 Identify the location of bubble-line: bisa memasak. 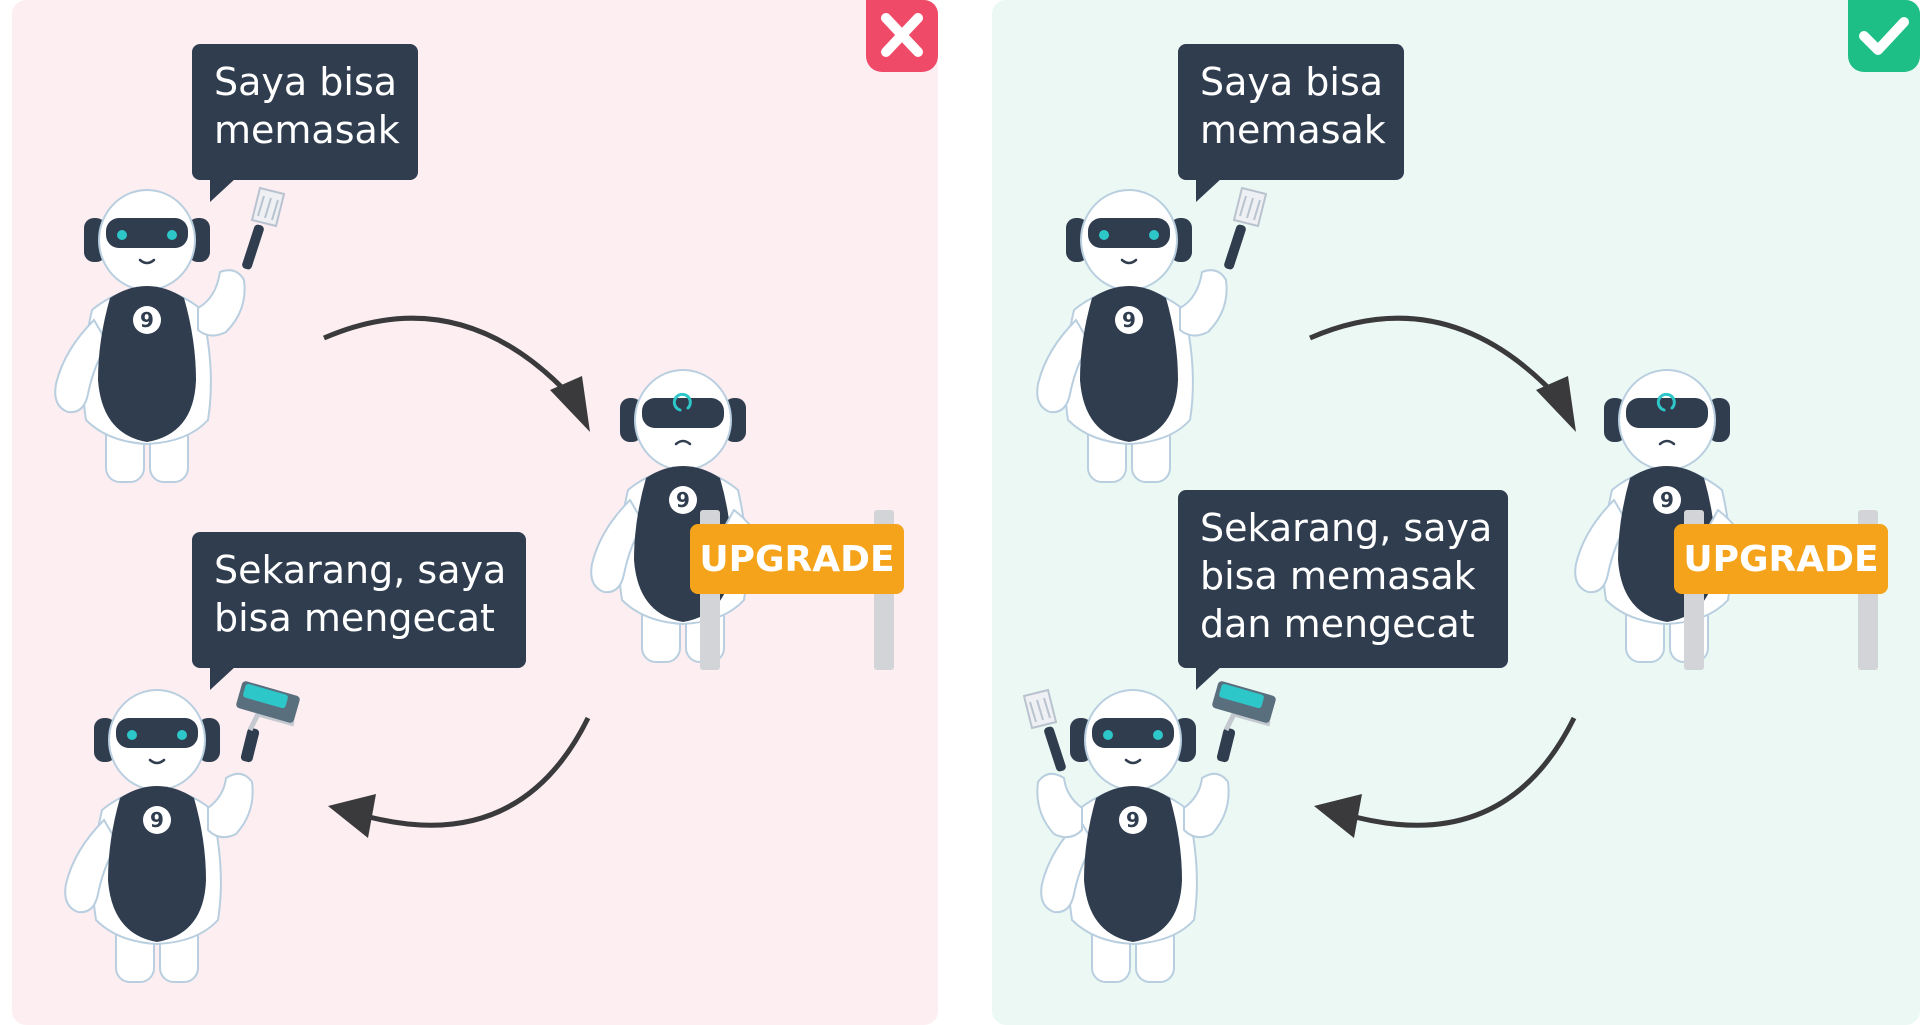
(1338, 576).